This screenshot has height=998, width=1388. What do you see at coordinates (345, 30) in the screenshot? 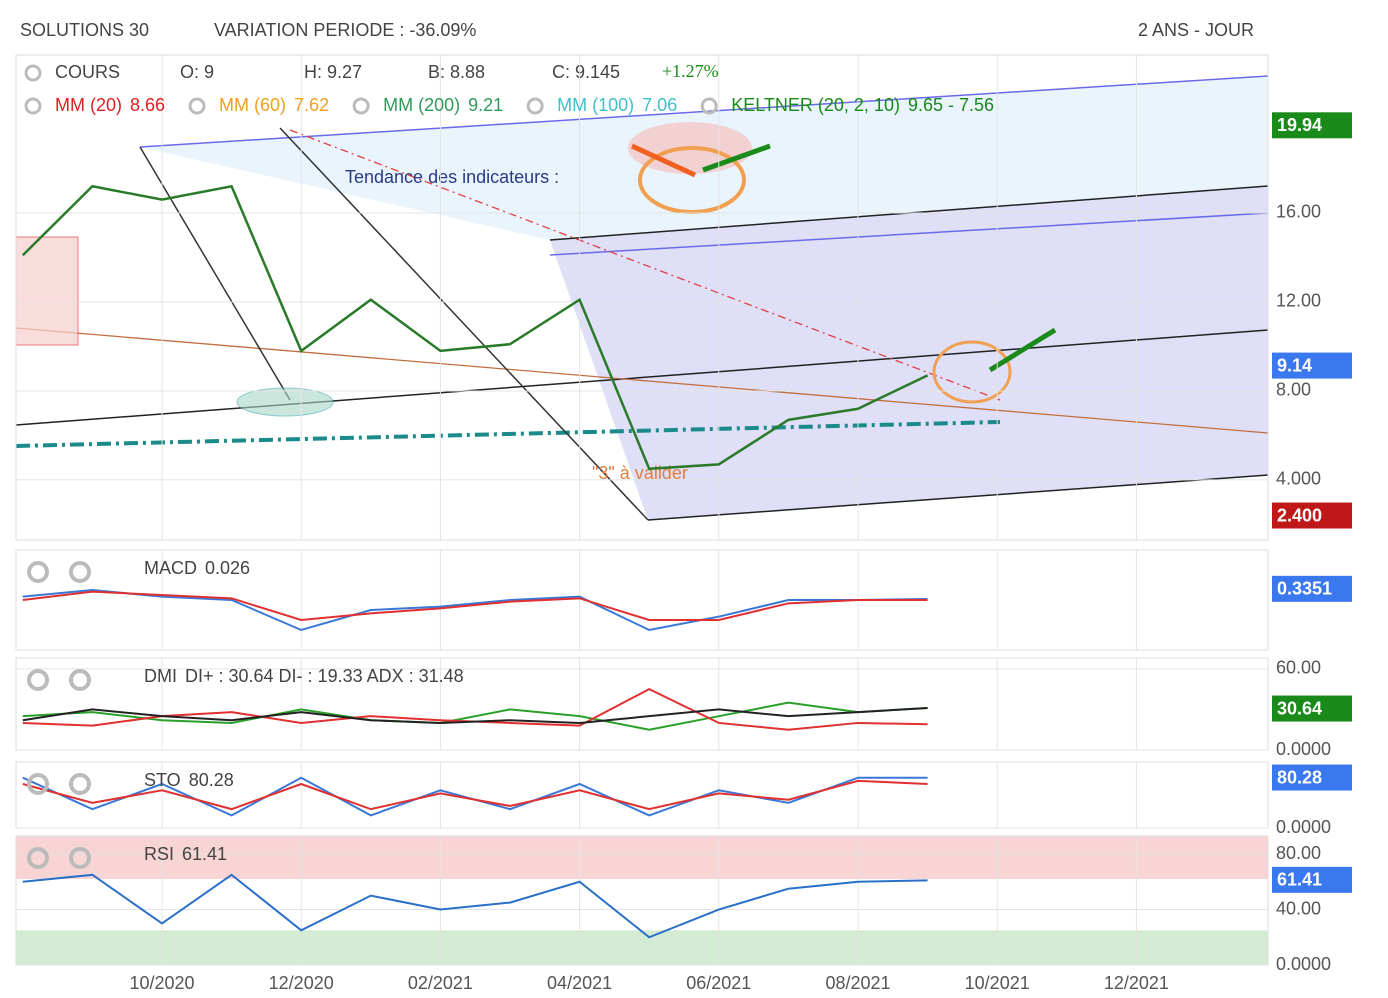
I see `variation: VARIATION PERIODE : -36.09%` at bounding box center [345, 30].